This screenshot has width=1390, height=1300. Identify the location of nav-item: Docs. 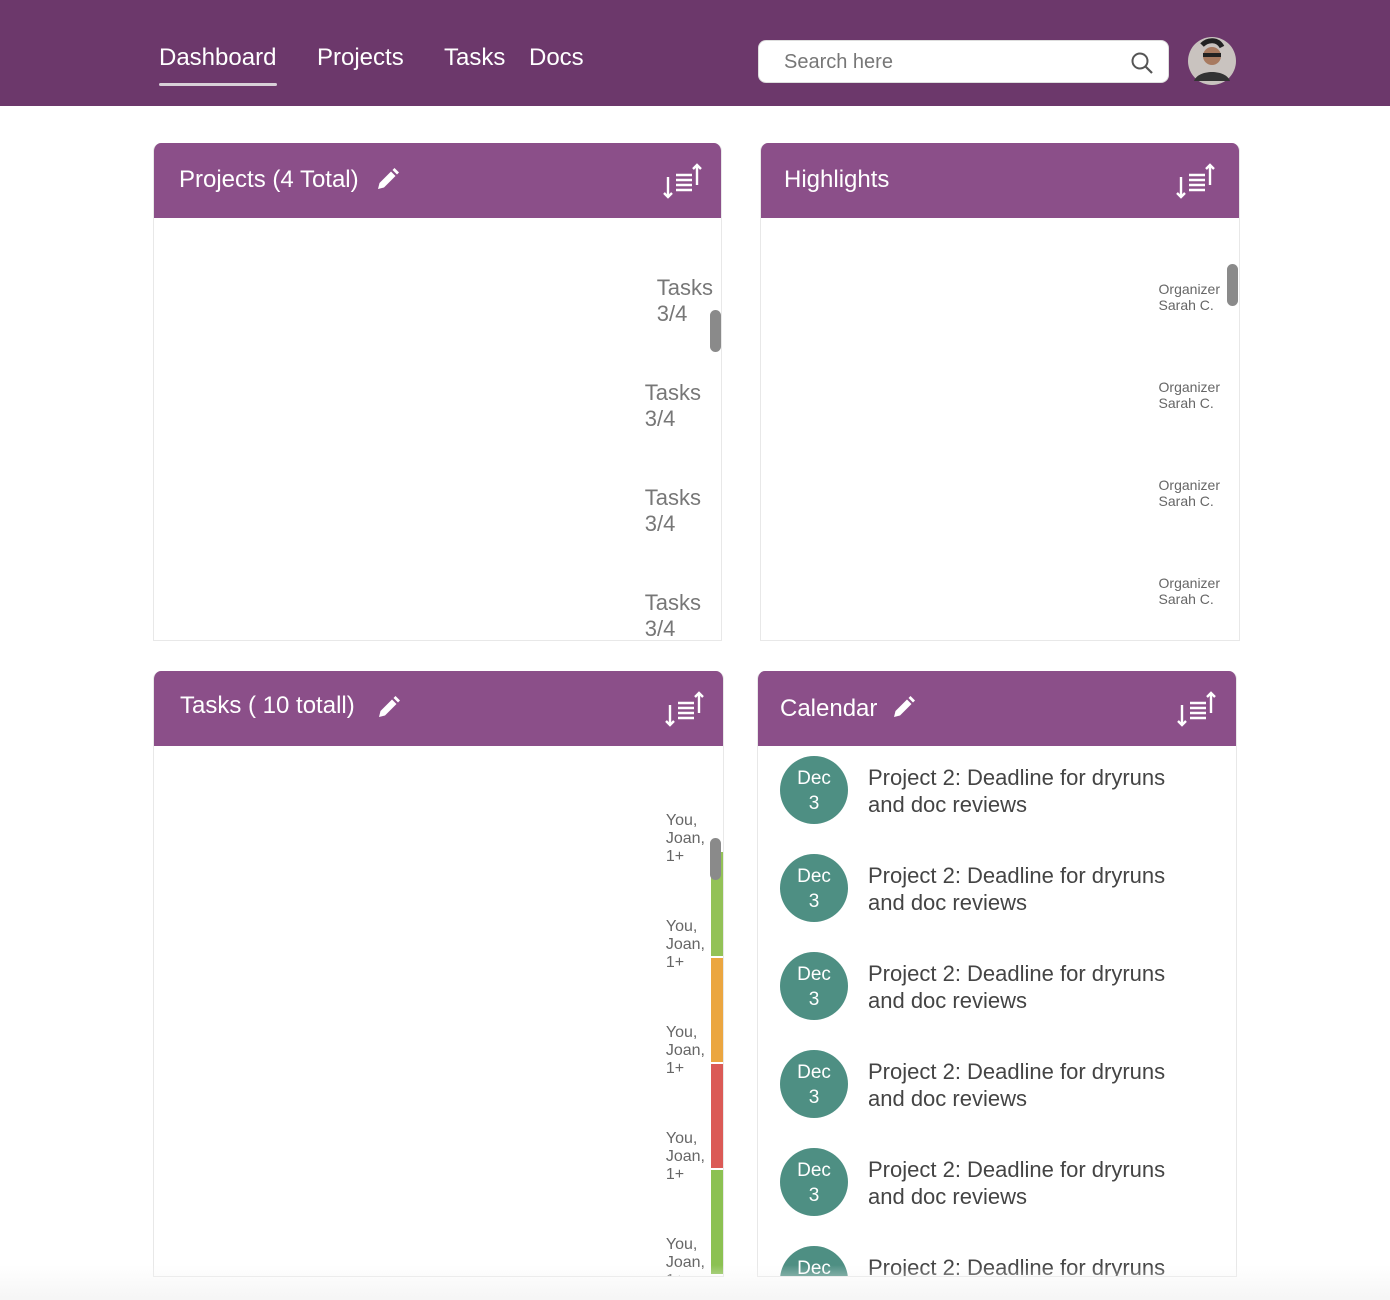
(556, 57).